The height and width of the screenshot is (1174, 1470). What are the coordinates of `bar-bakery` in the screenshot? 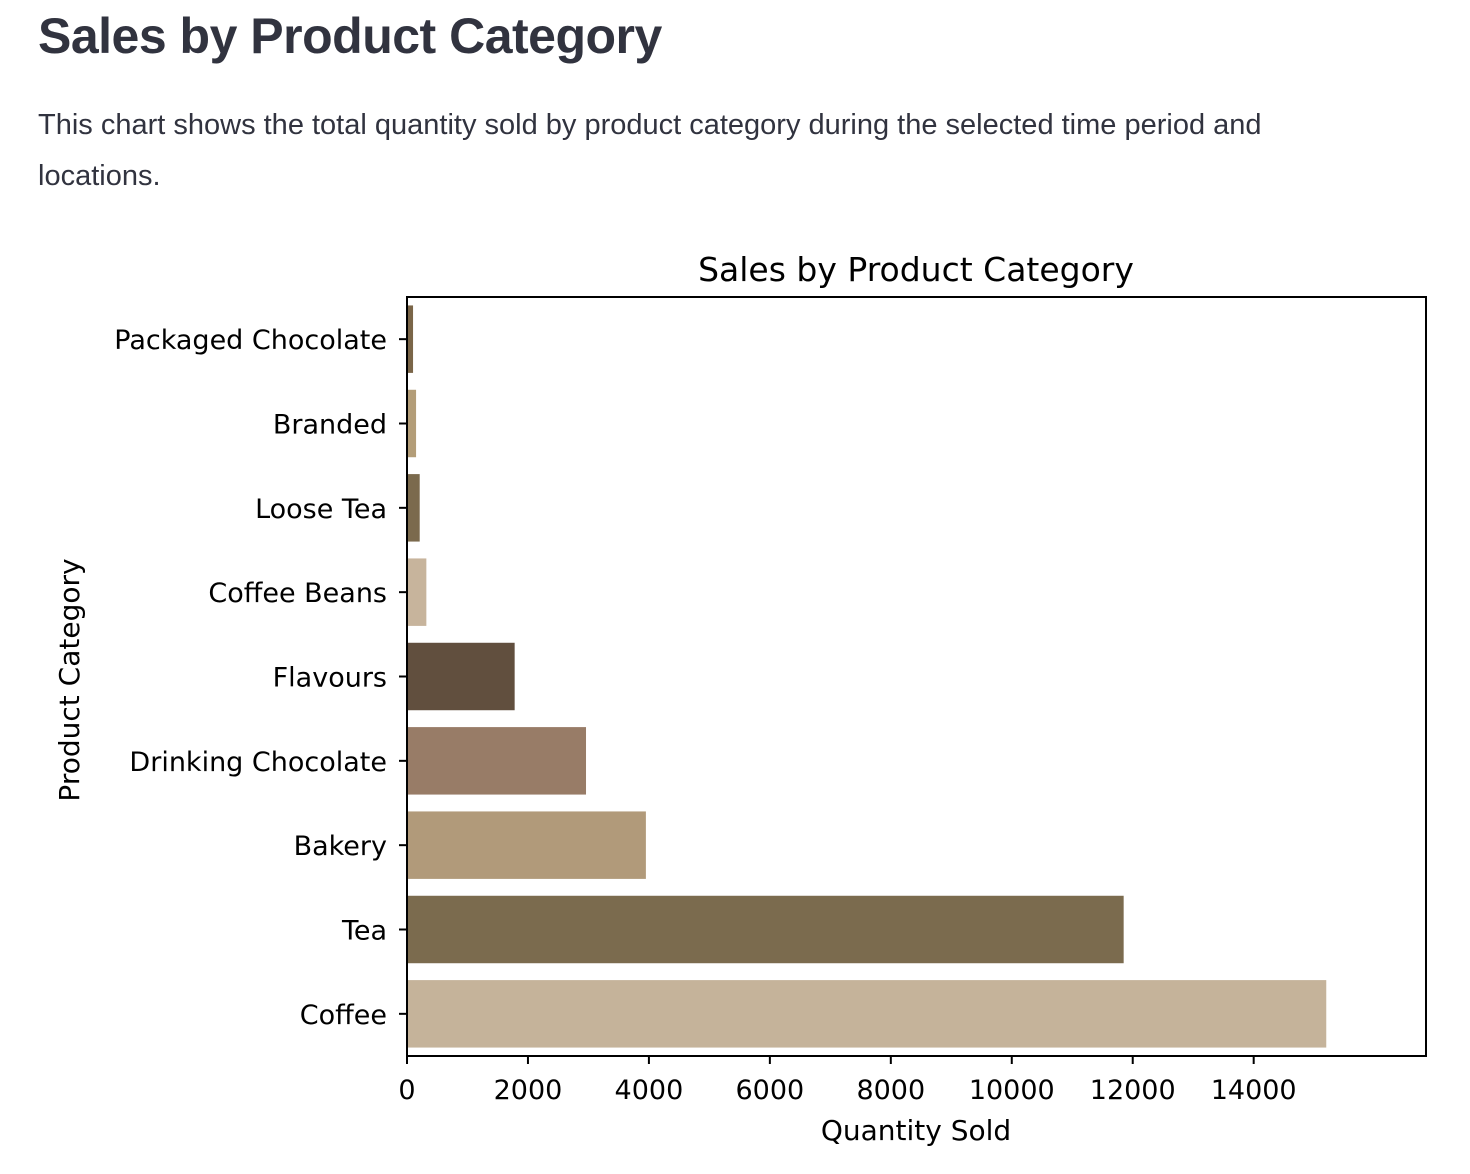 It's located at (526, 845).